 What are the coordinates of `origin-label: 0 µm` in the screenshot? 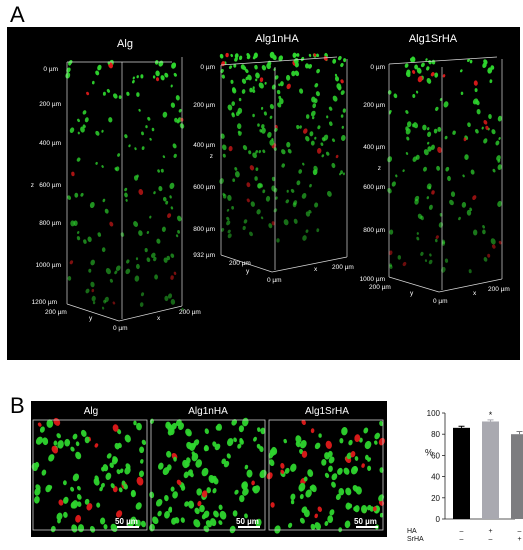 It's located at (274, 280).